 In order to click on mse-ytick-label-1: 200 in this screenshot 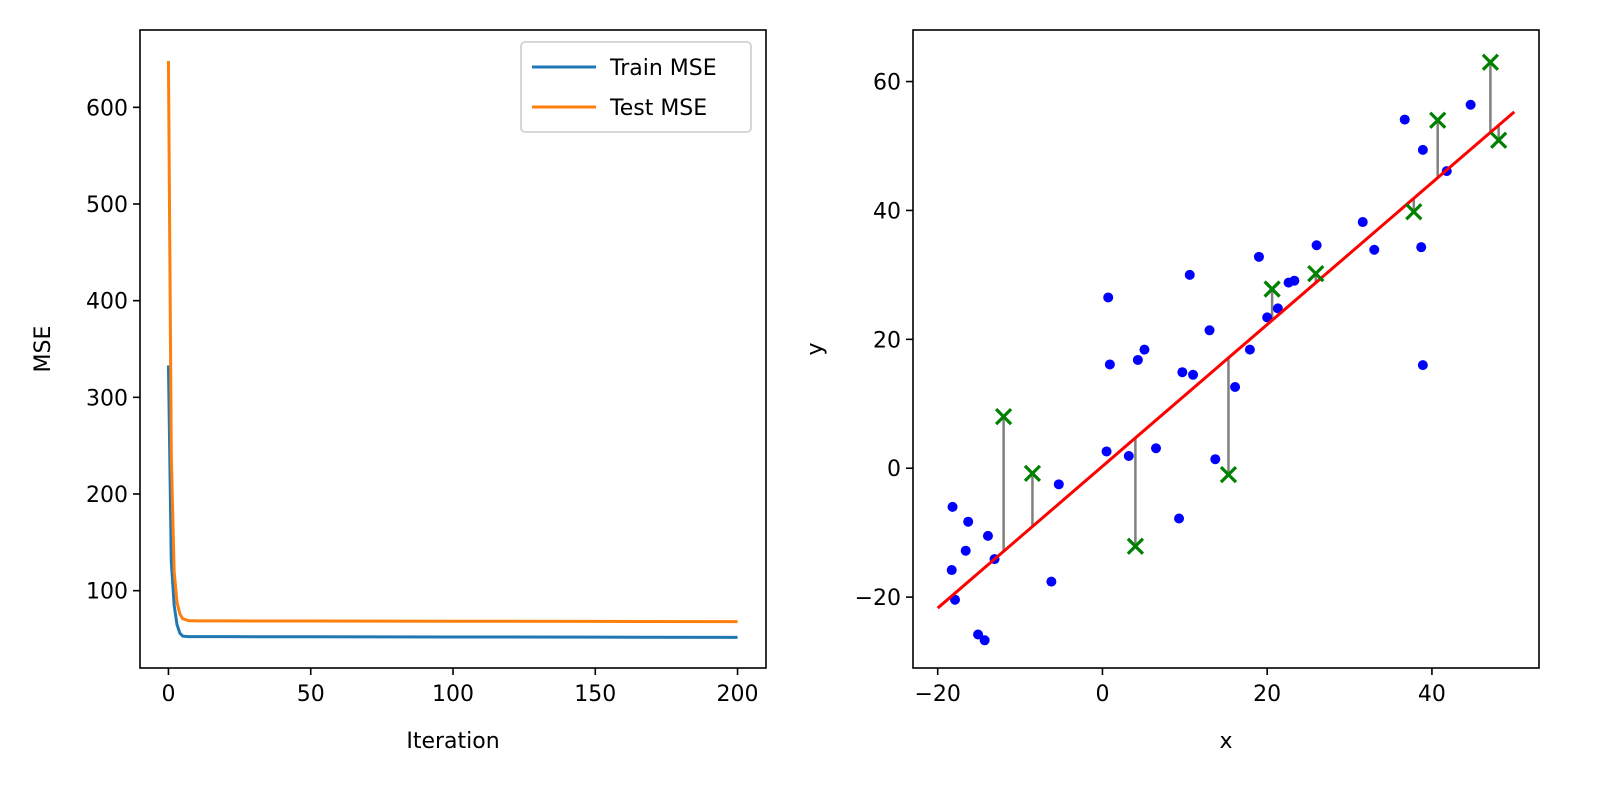, I will do `click(107, 495)`.